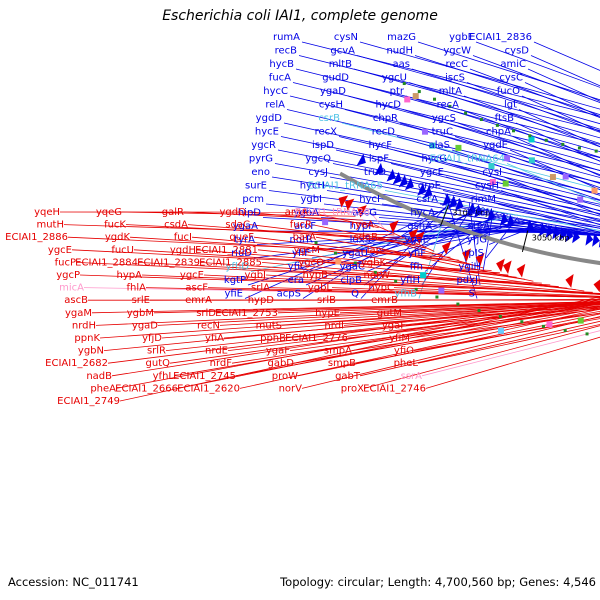 The width and height of the screenshot is (600, 600). What do you see at coordinates (269, 325) in the screenshot?
I see `gene-label: mutS` at bounding box center [269, 325].